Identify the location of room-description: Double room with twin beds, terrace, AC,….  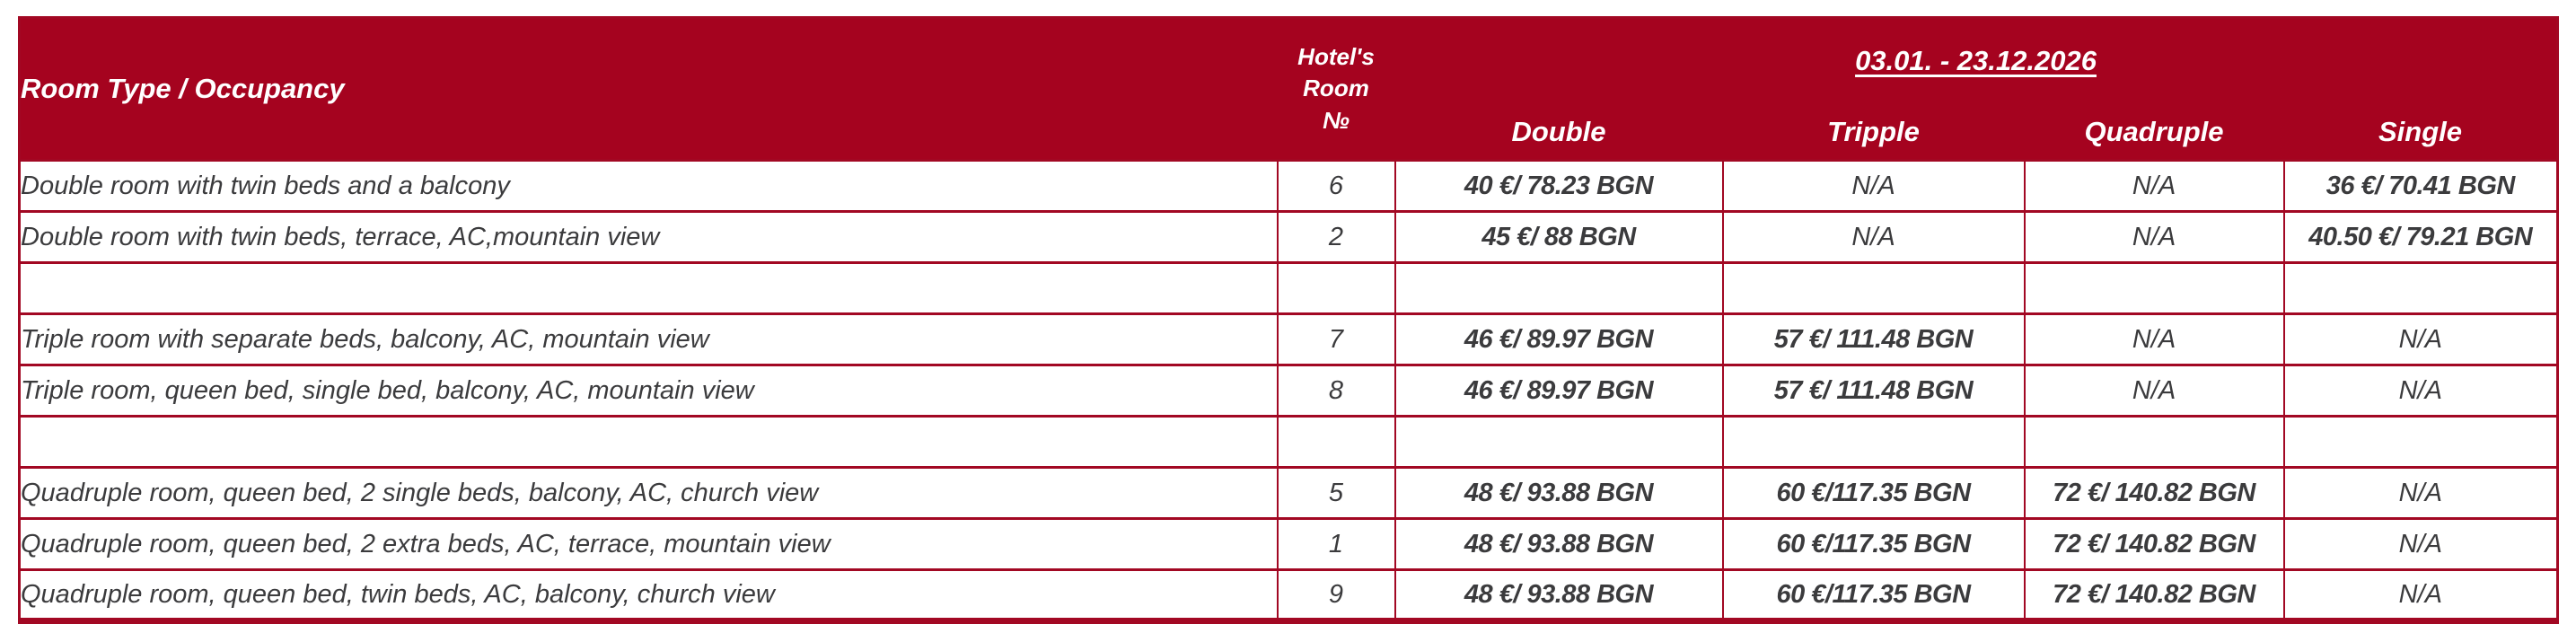
(649, 237).